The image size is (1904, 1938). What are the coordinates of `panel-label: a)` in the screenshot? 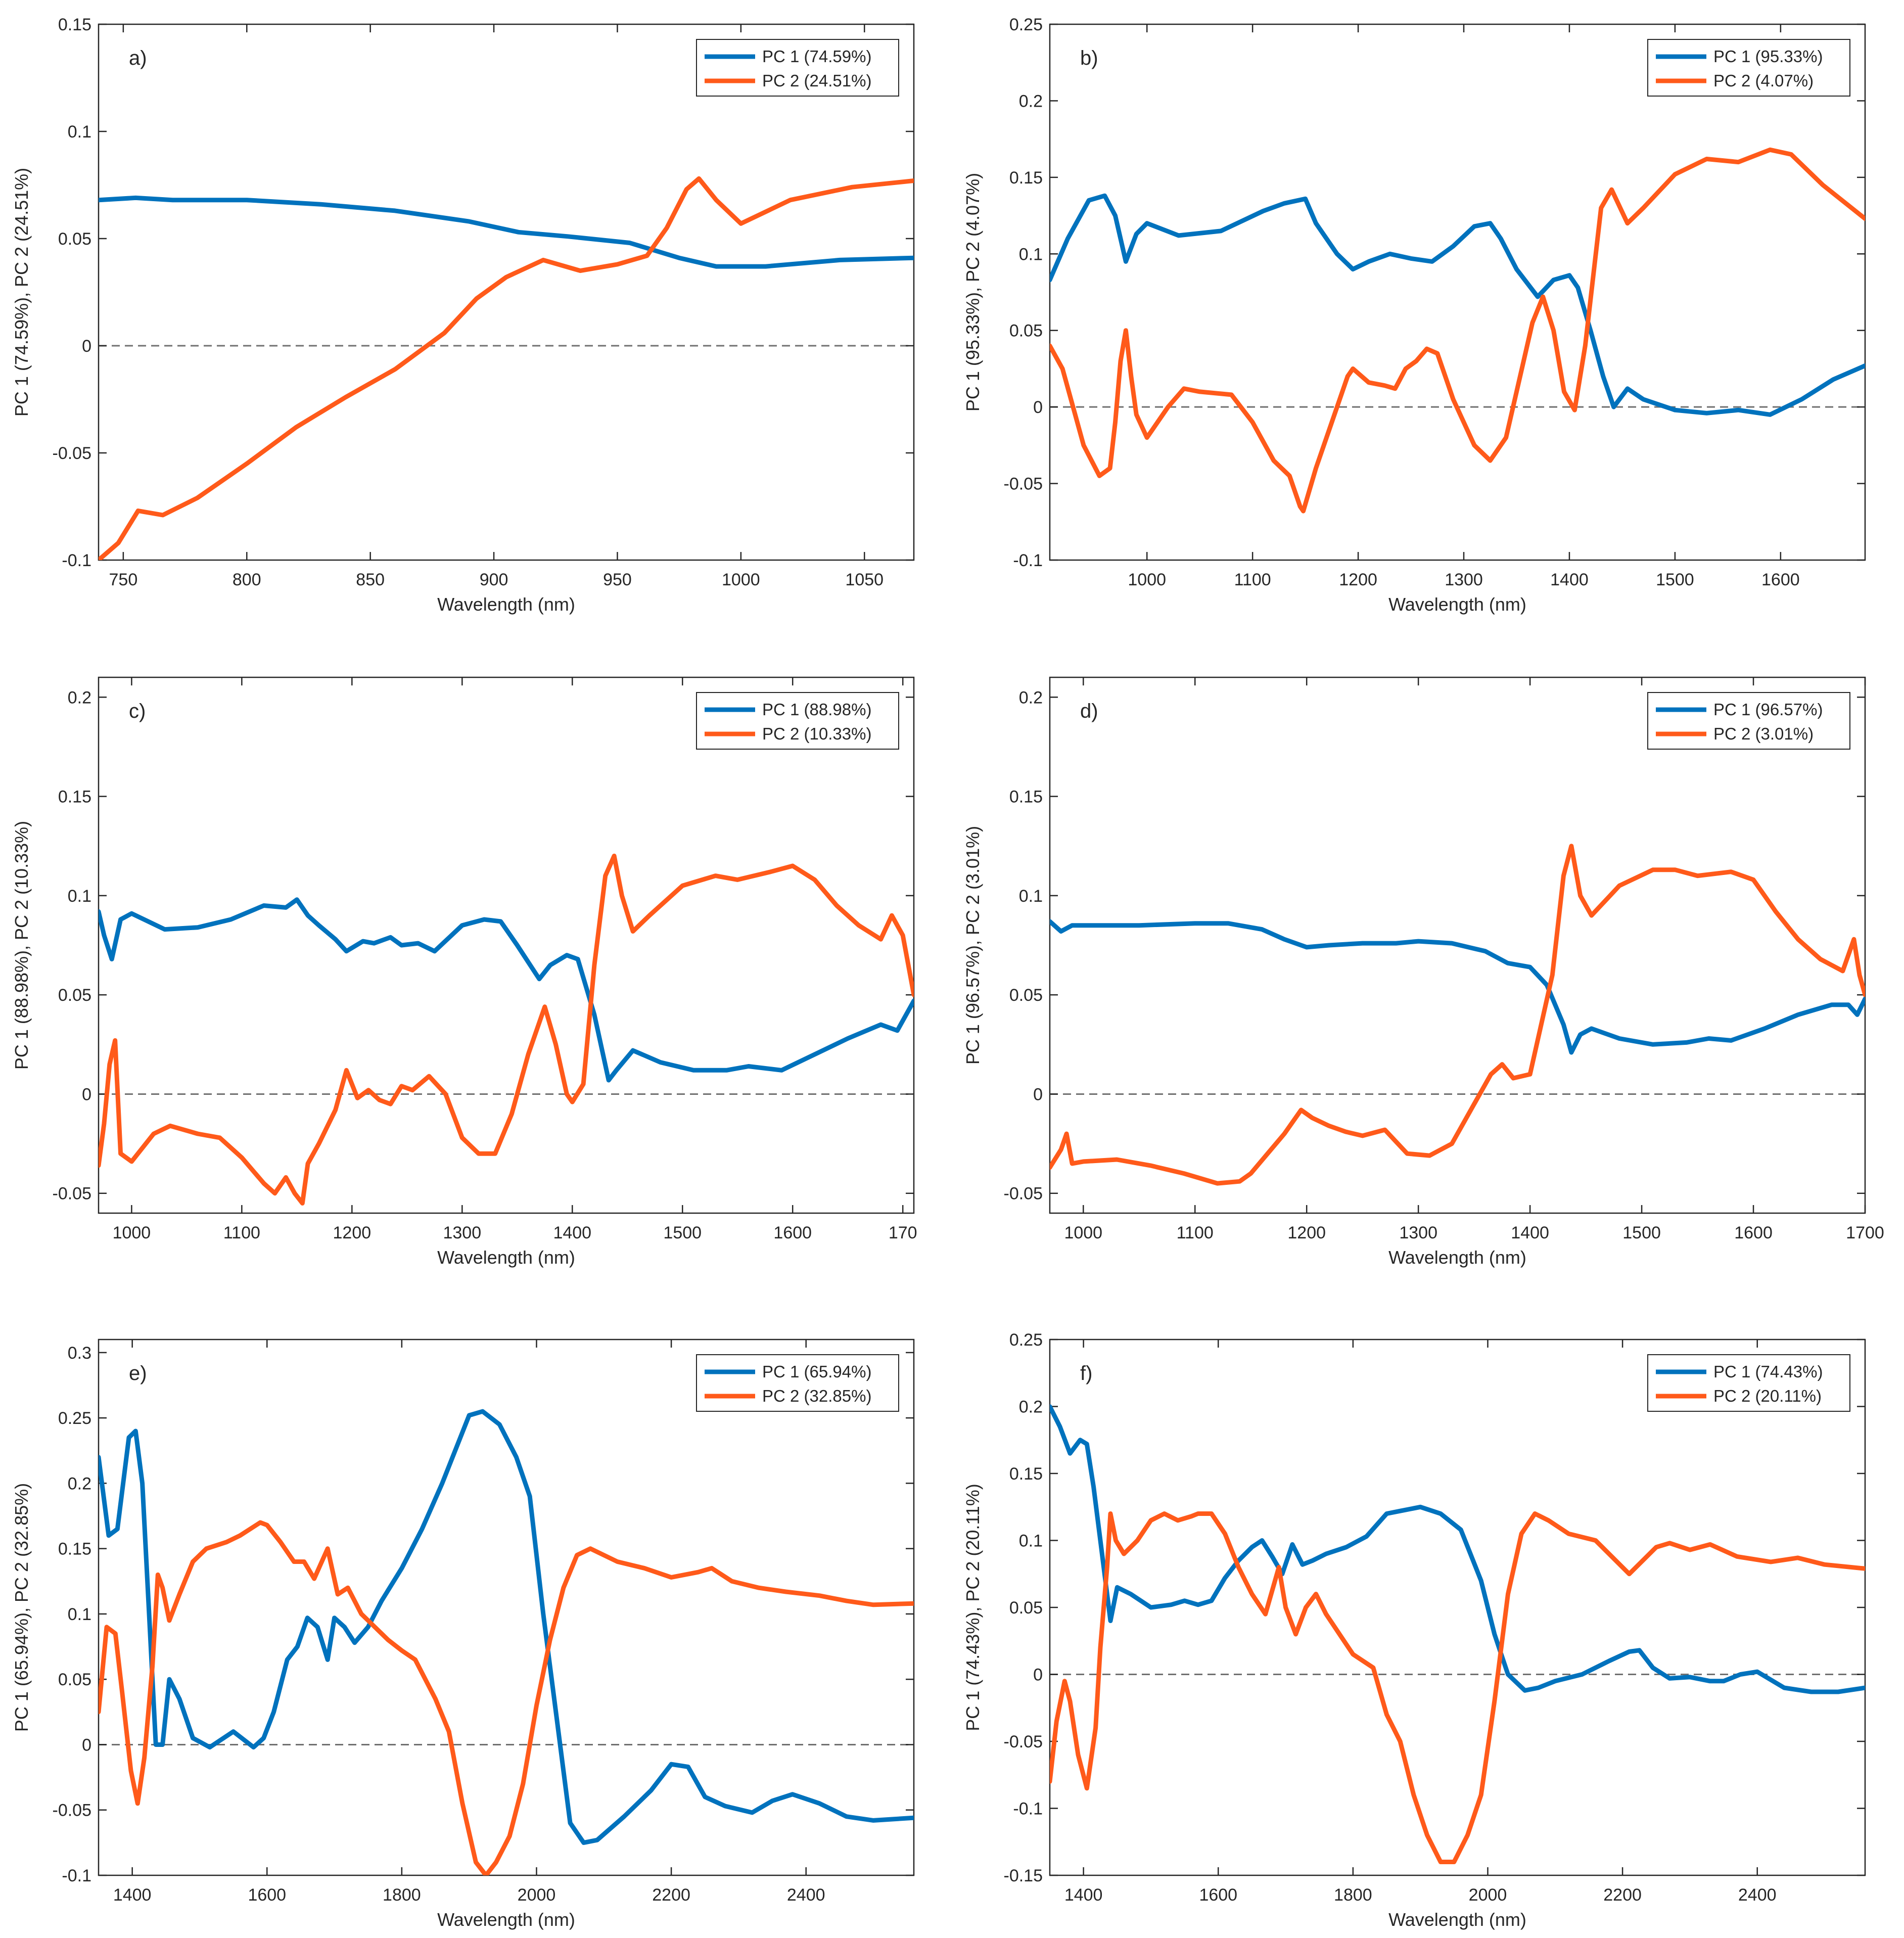 It's located at (138, 58).